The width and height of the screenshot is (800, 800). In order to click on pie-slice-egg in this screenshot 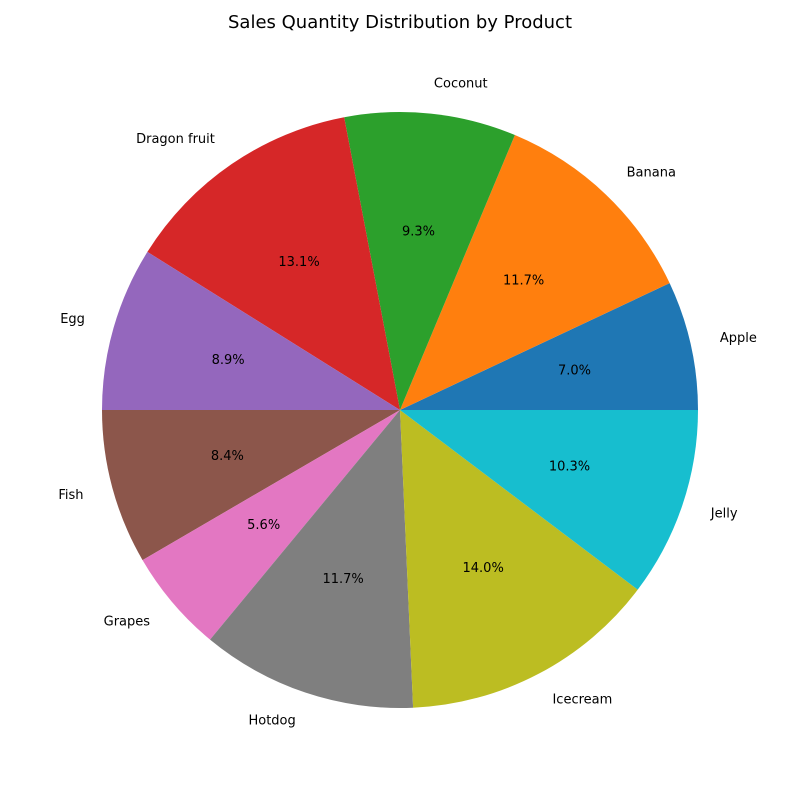, I will do `click(251, 330)`.